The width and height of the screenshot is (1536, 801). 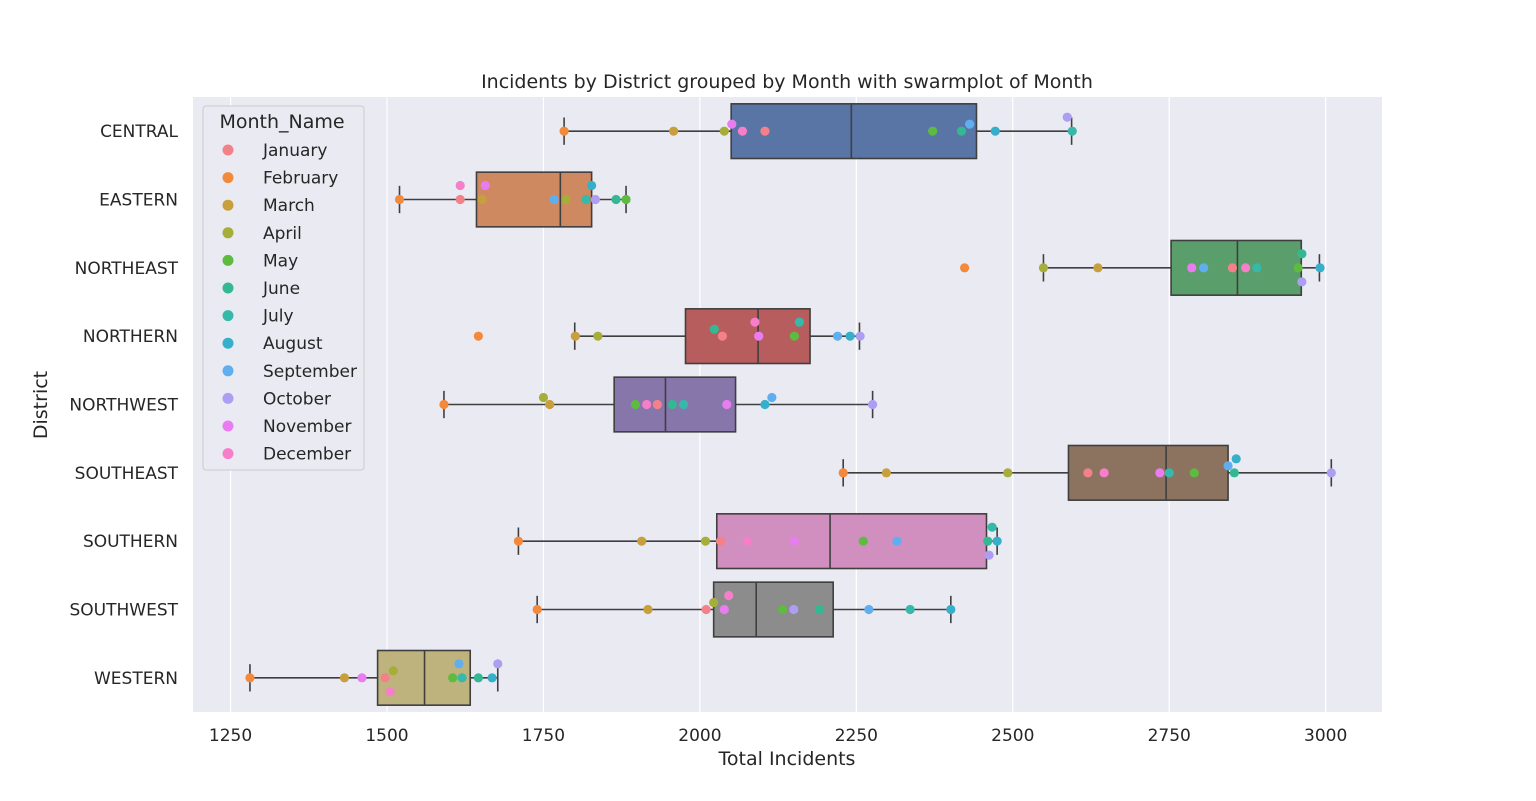 What do you see at coordinates (1325, 736) in the screenshot?
I see `x-tick-label: 3000` at bounding box center [1325, 736].